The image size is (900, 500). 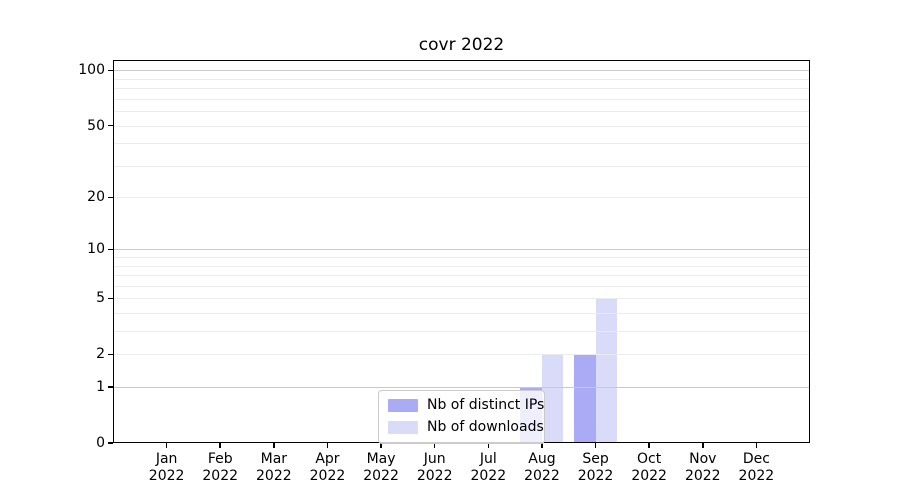 What do you see at coordinates (96, 249) in the screenshot?
I see `y-tick-label: 10` at bounding box center [96, 249].